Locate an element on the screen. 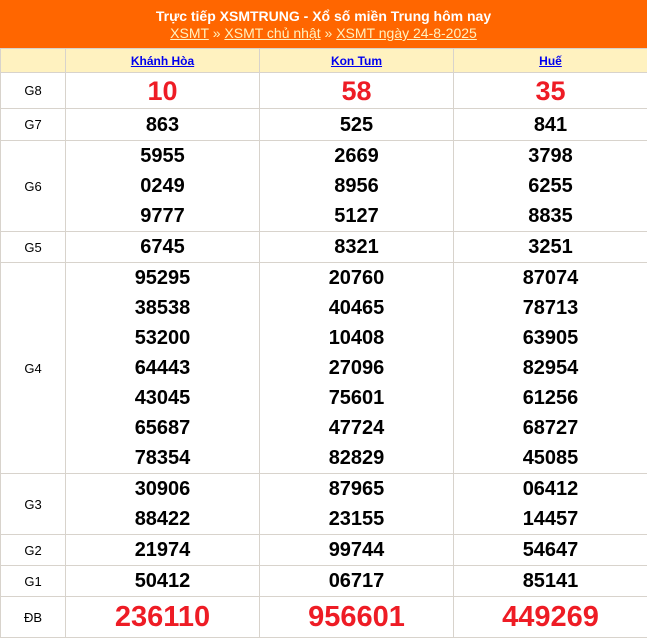 The height and width of the screenshot is (638, 647). province-link-kon-tum: Kon Tum is located at coordinates (356, 61).